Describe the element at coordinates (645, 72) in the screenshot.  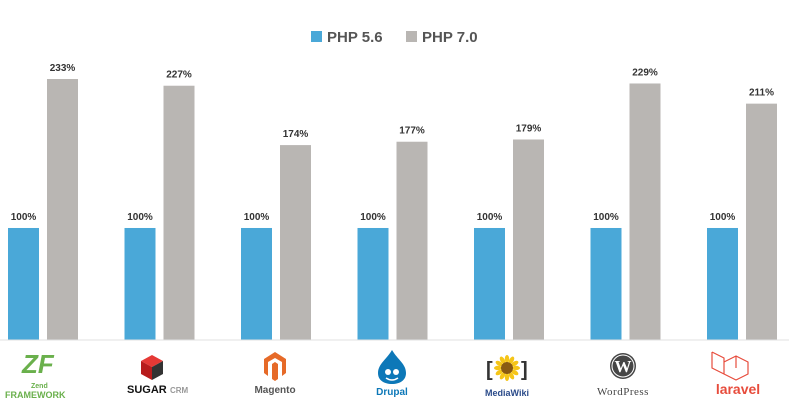
I see `data-label-php70-5: 229%` at that location.